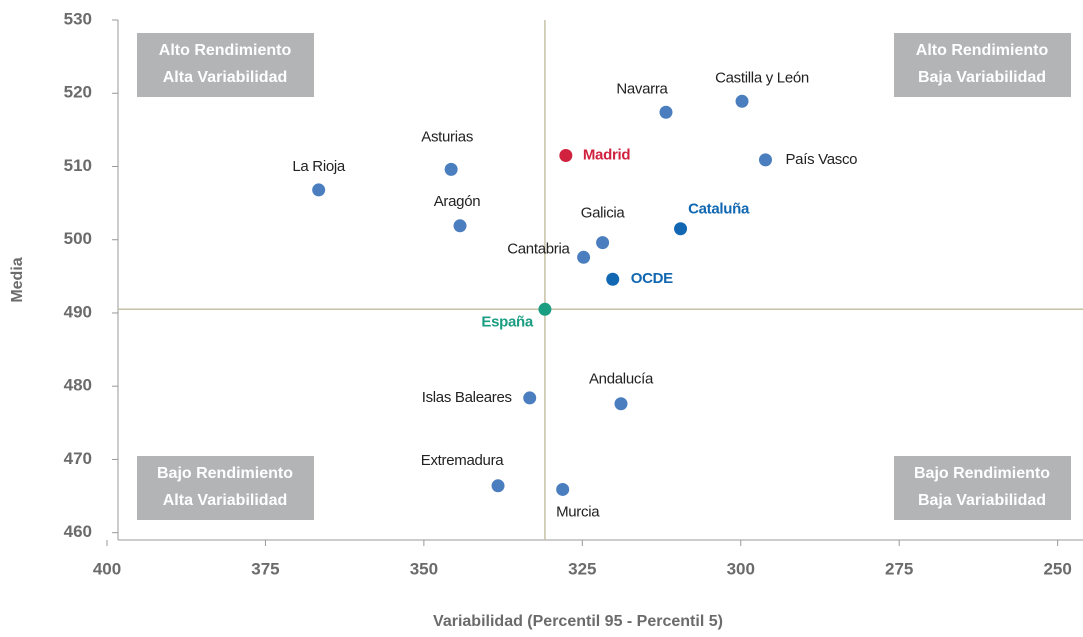 The image size is (1083, 637). What do you see at coordinates (319, 166) in the screenshot?
I see `point-label: La Rioja` at bounding box center [319, 166].